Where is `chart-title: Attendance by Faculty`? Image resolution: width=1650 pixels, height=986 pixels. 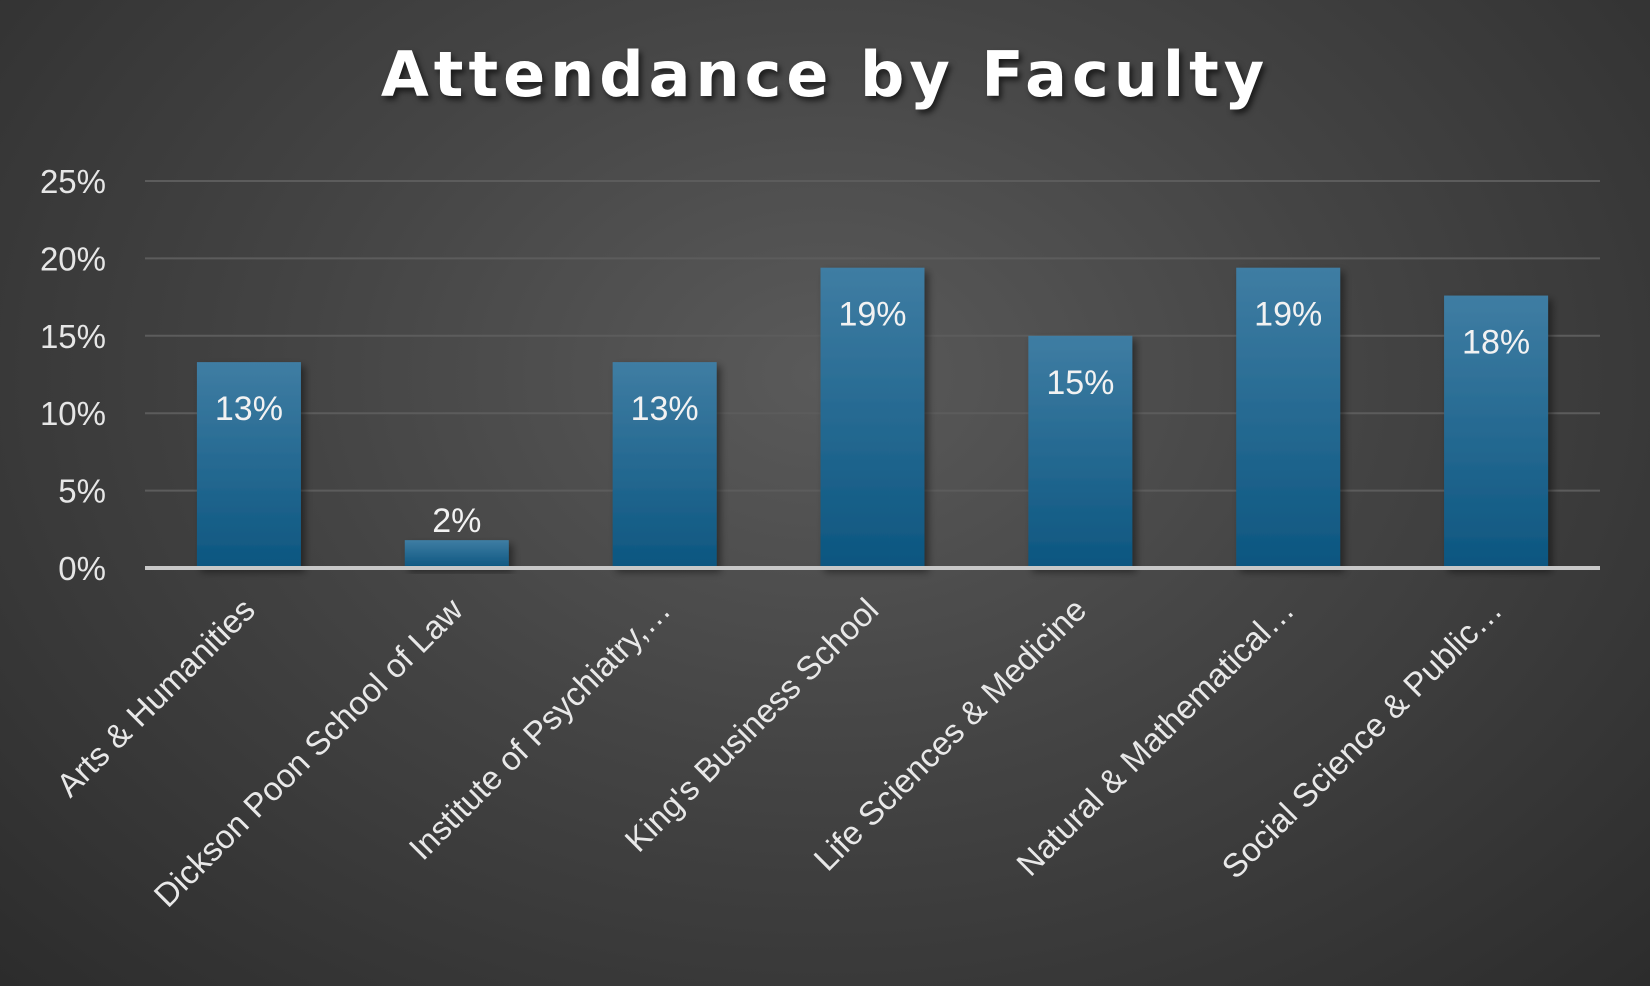 chart-title: Attendance by Faculty is located at coordinates (825, 74).